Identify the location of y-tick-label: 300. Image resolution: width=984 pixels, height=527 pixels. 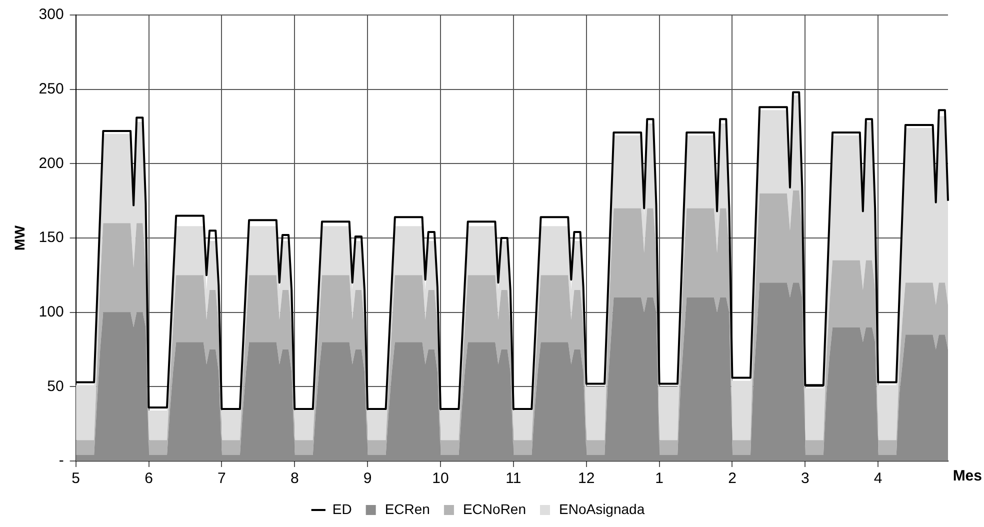
(51, 15).